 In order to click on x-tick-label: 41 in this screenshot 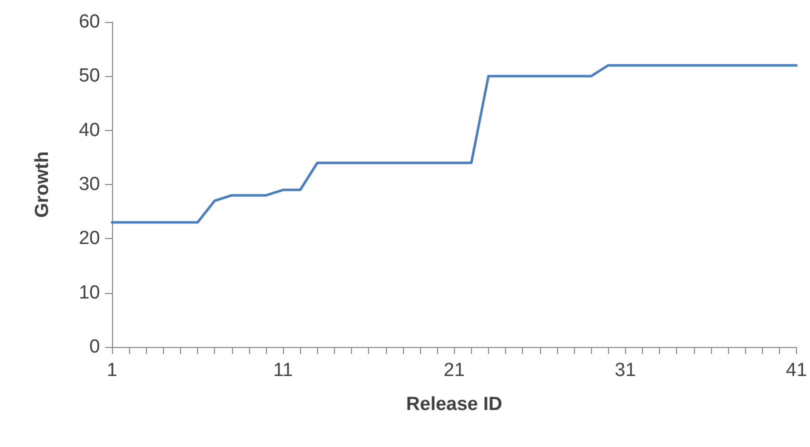, I will do `click(797, 370)`.